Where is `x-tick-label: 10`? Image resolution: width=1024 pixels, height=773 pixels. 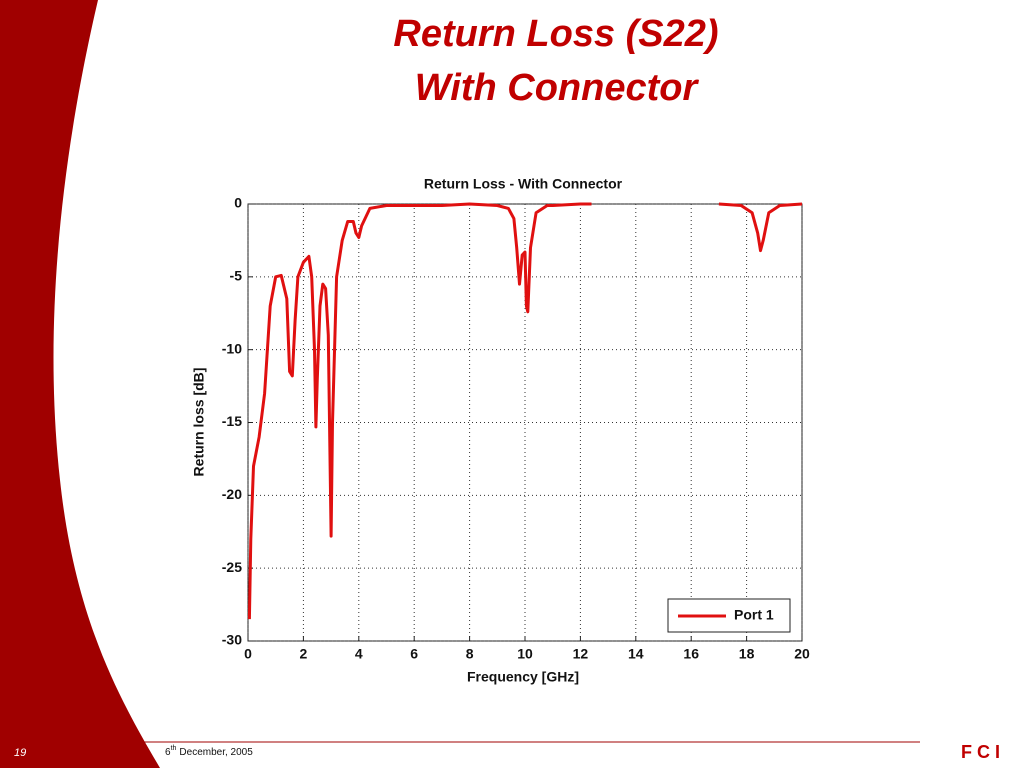
x-tick-label: 10 is located at coordinates (525, 654).